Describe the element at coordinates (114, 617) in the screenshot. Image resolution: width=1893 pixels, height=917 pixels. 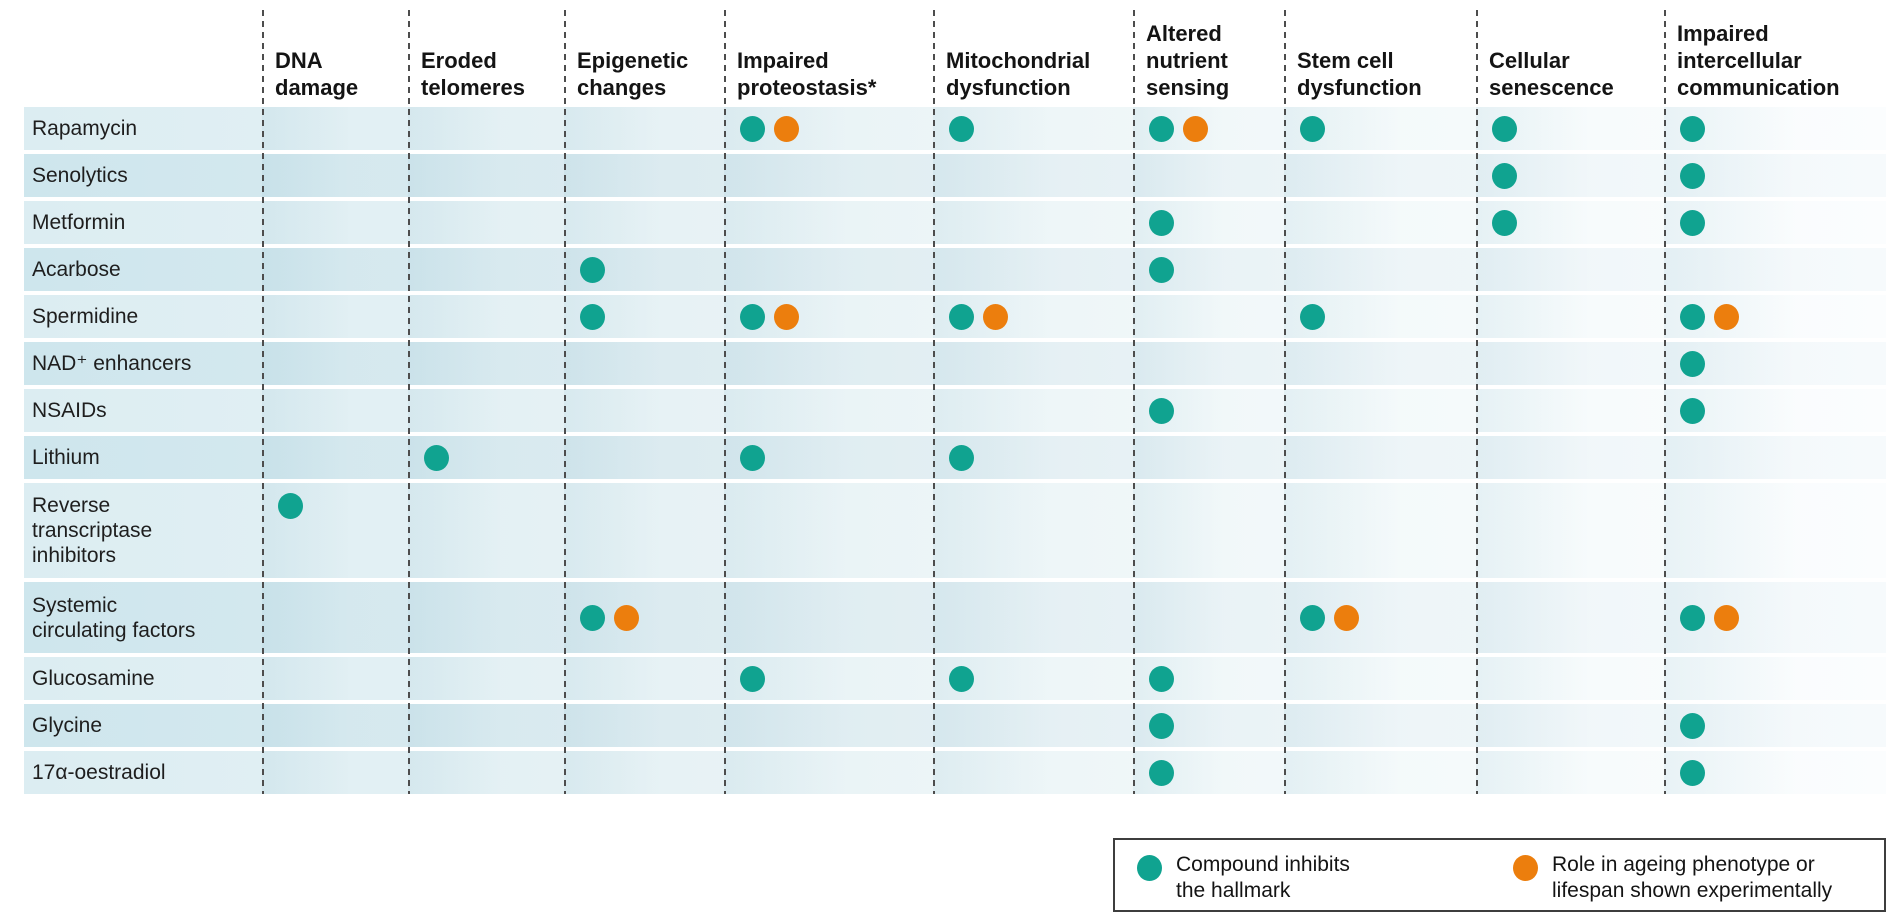
I see `row-label: Systemic circulating factors` at that location.